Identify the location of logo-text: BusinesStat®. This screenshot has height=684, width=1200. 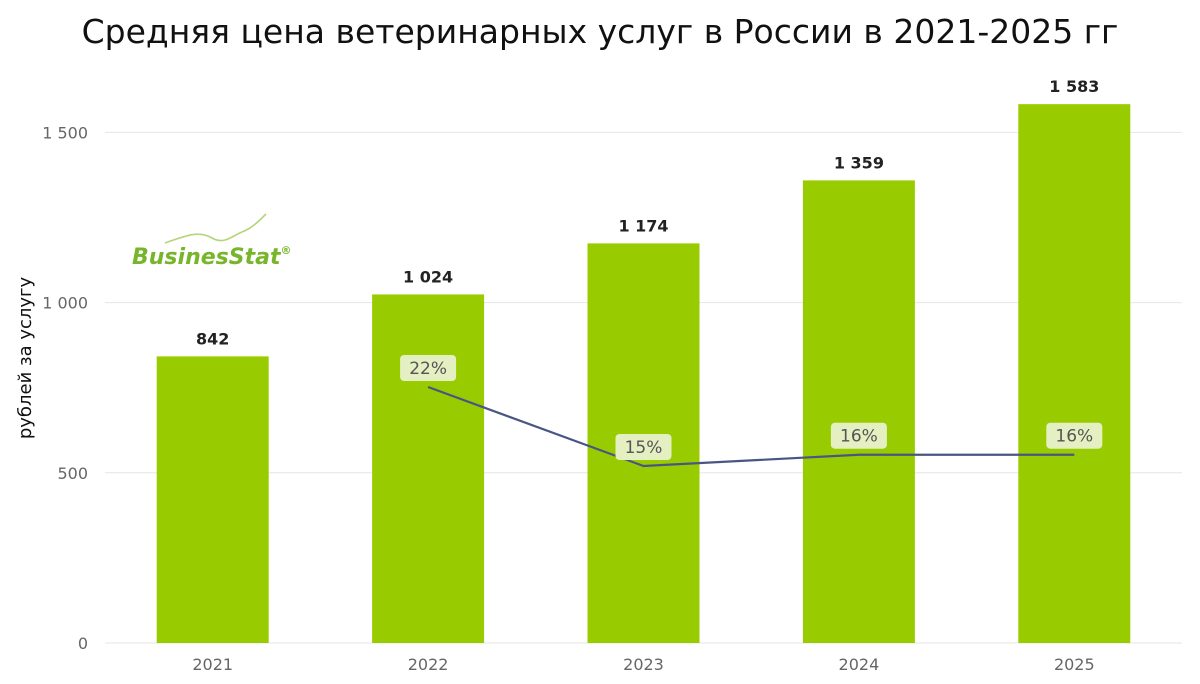
(211, 257).